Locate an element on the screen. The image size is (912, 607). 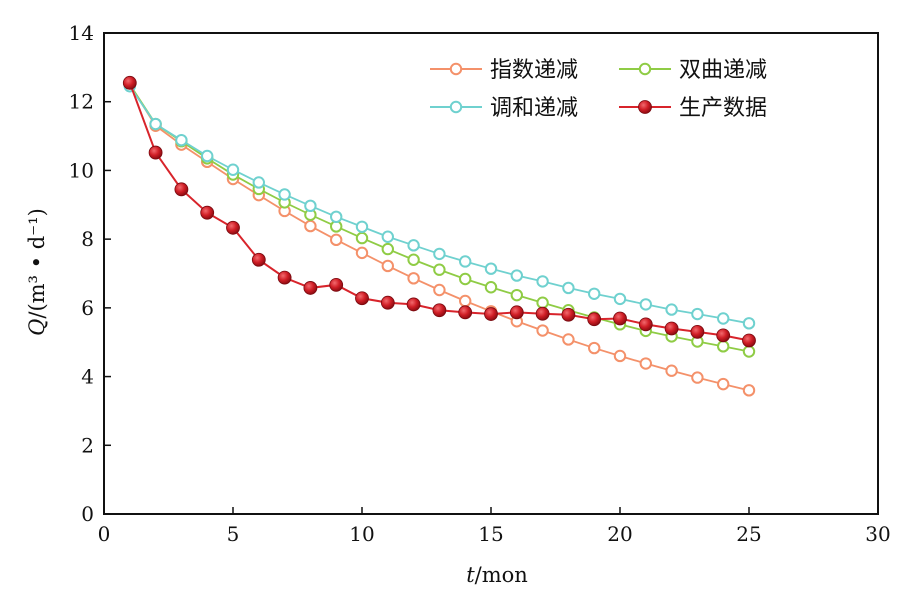
legend-label: 指数递减 is located at coordinates (534, 70).